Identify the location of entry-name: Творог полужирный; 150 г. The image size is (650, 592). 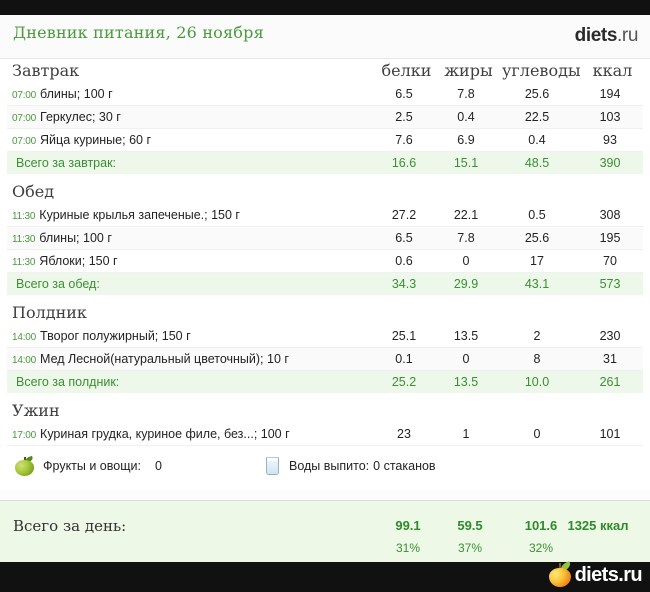
(115, 336).